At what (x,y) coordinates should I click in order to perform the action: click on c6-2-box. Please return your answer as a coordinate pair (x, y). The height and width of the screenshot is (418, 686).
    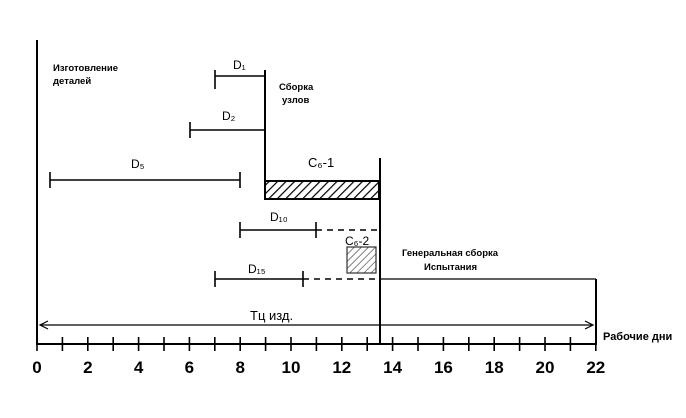
    Looking at the image, I should click on (361, 260).